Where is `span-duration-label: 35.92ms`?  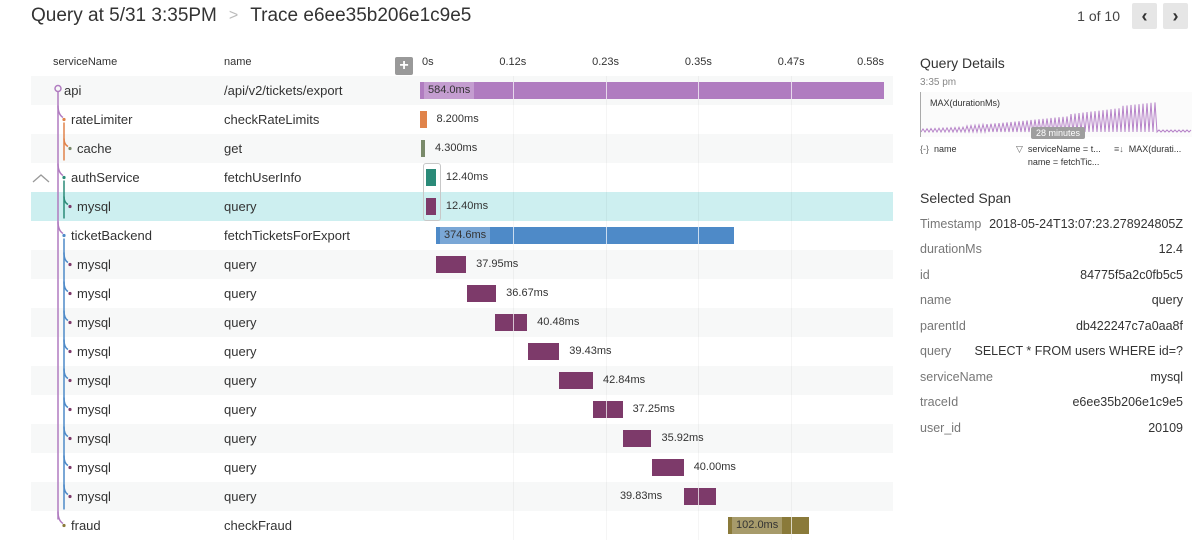
span-duration-label: 35.92ms is located at coordinates (682, 438).